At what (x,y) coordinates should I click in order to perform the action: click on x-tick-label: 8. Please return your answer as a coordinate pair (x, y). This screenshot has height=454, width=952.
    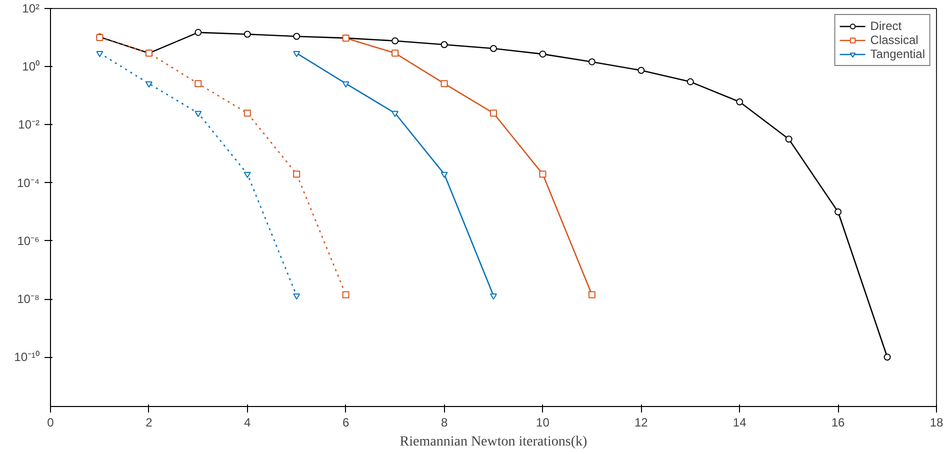
    Looking at the image, I should click on (444, 423).